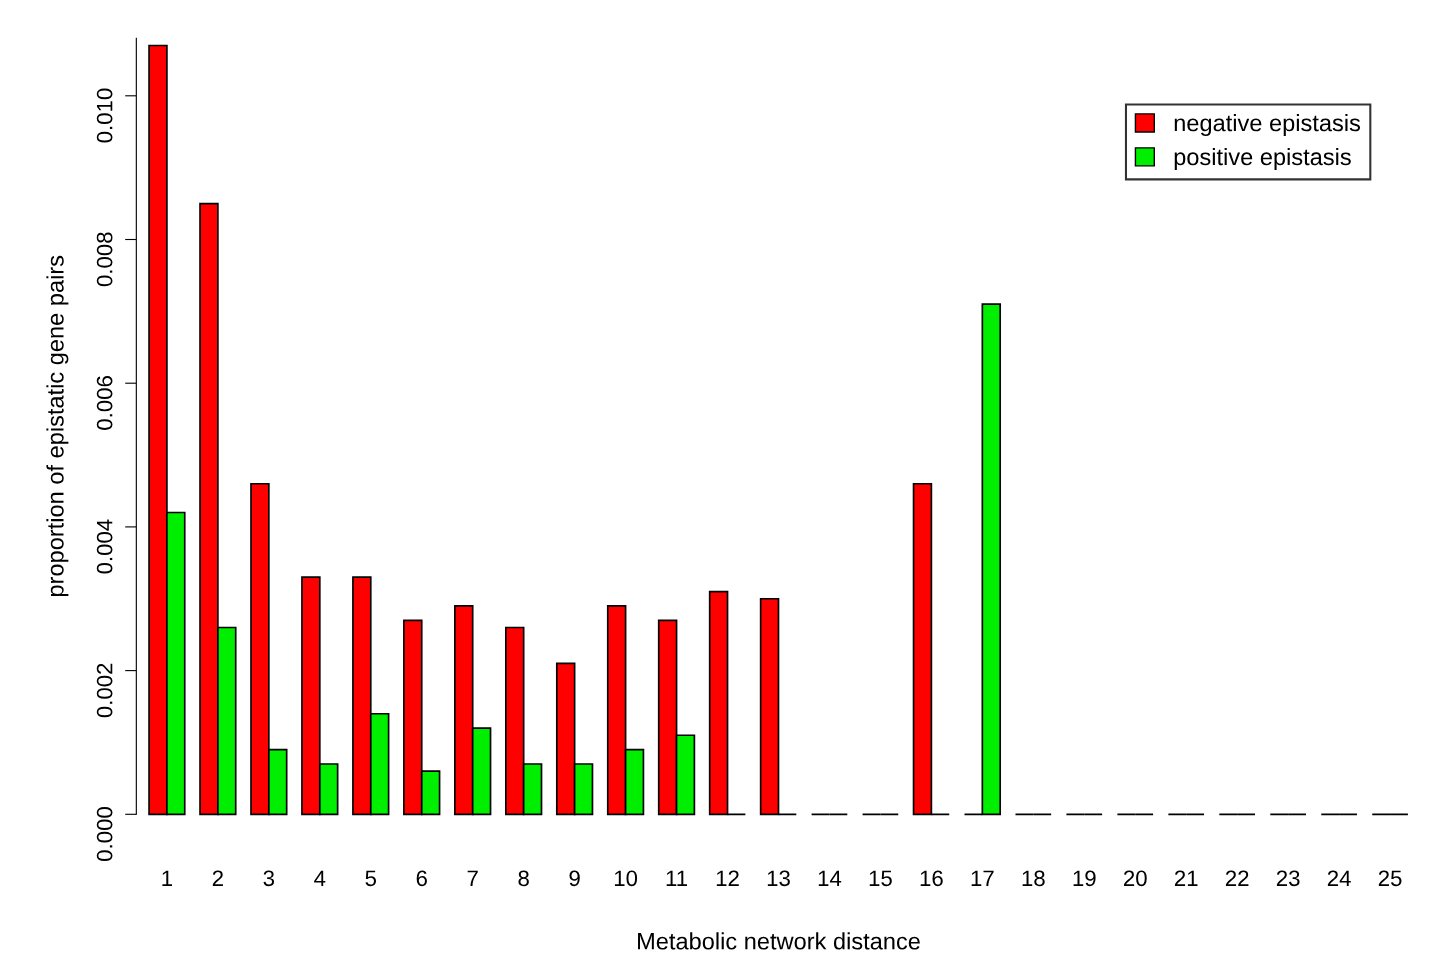  I want to click on x-tick-label: 15, so click(880, 878).